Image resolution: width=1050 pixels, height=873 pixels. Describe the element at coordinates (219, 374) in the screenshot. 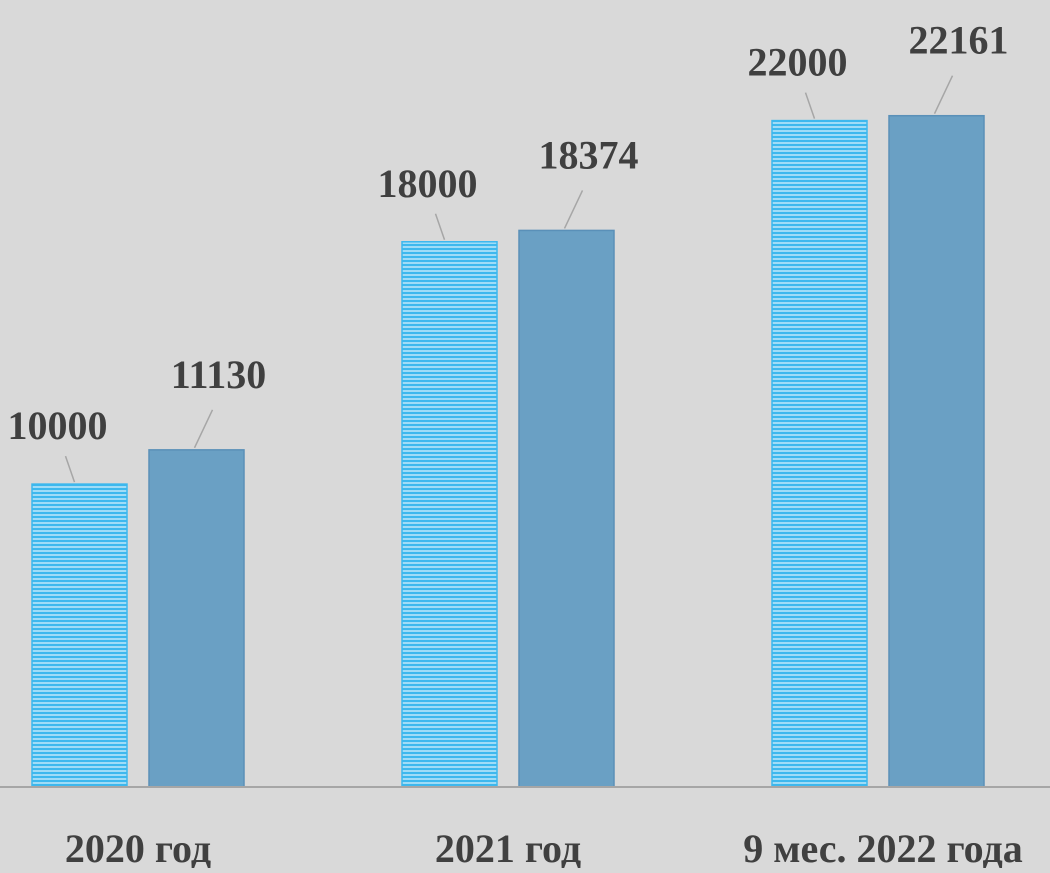

I see `data-label-series2-0: 11130` at that location.